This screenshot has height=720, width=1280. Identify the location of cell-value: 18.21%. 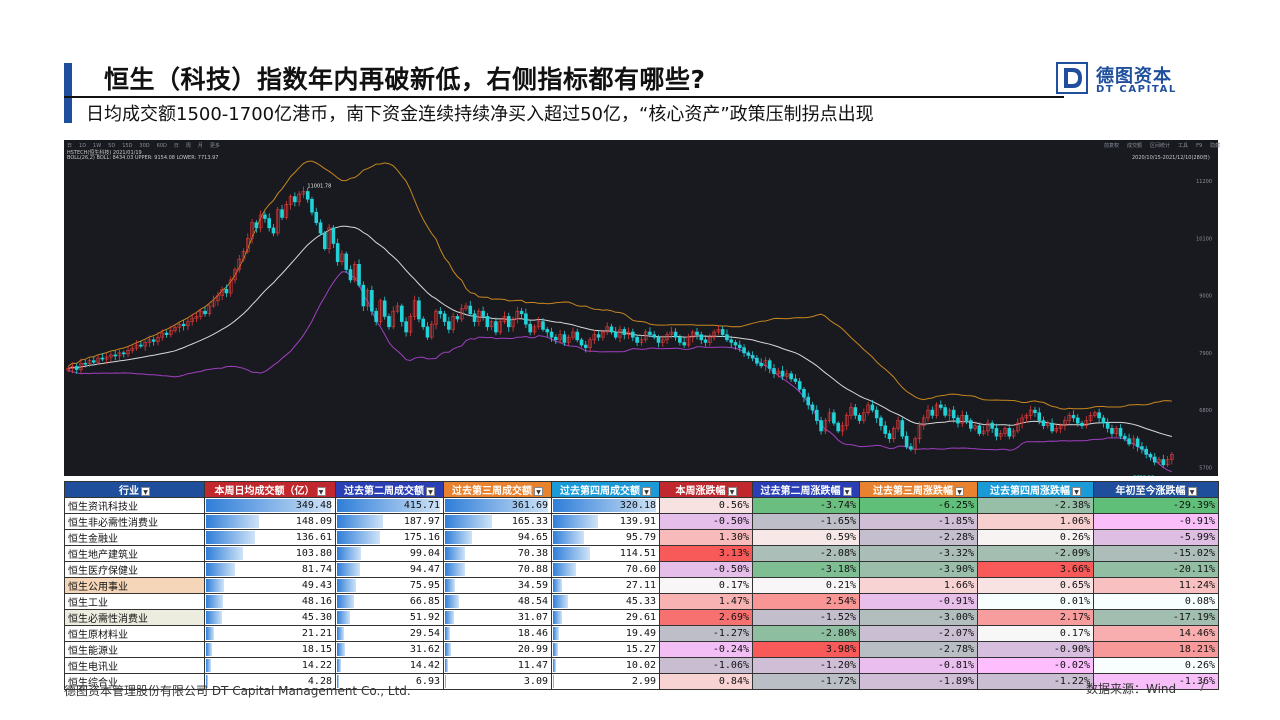
(1196, 649).